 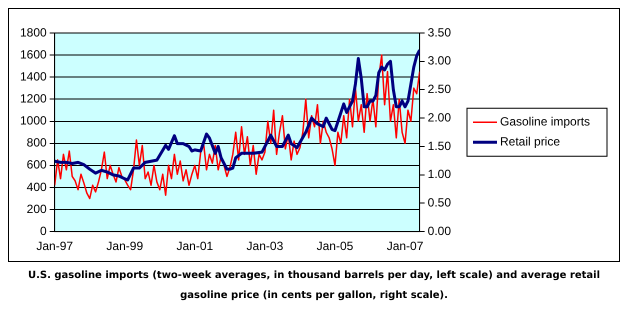 I want to click on x-tick-label: Jan-03, so click(x=265, y=246).